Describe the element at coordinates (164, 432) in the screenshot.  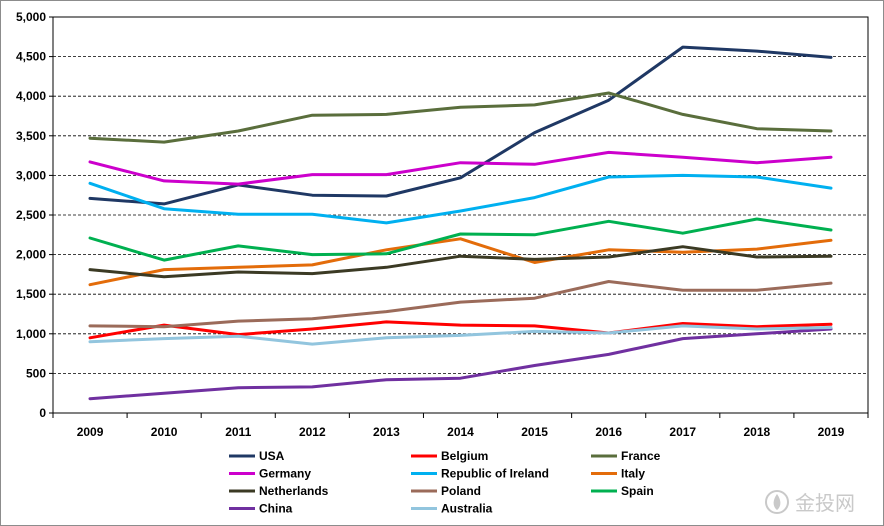
I see `x-tick-label-2010: 2010` at that location.